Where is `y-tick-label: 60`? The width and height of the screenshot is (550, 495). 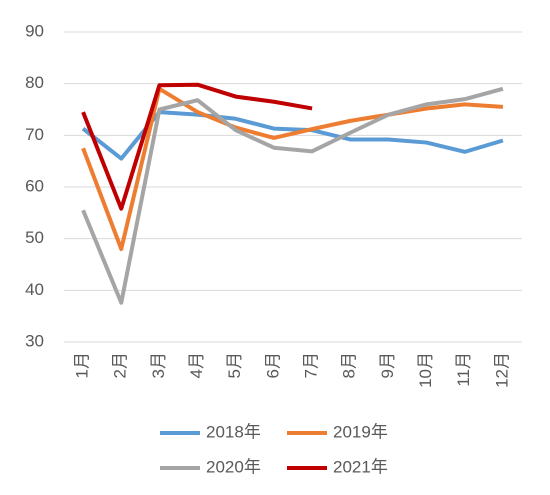
y-tick-label: 60 is located at coordinates (34, 185).